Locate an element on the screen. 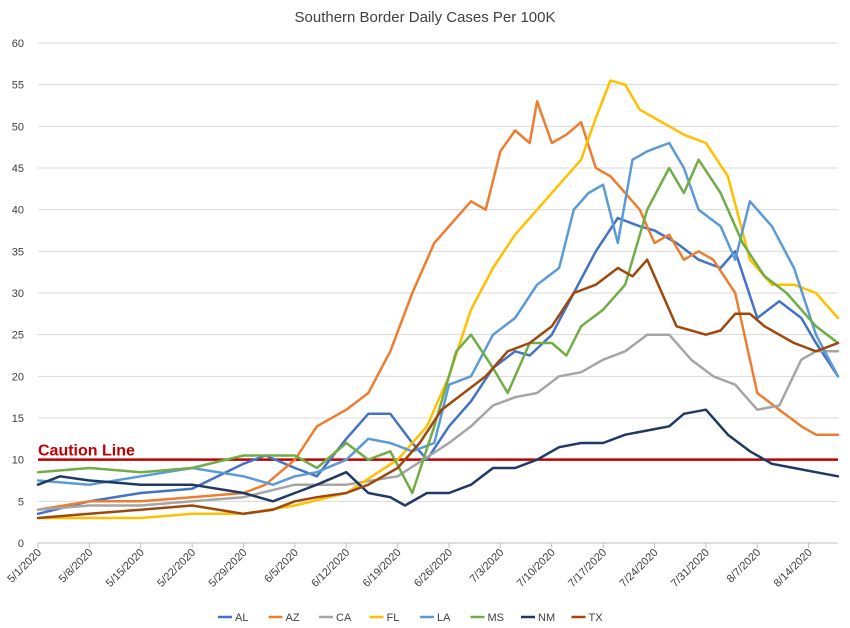 The image size is (850, 628). y-axis: 0 5 10 15 20 25 30 35 40 45 50 55 60 is located at coordinates (18, 294).